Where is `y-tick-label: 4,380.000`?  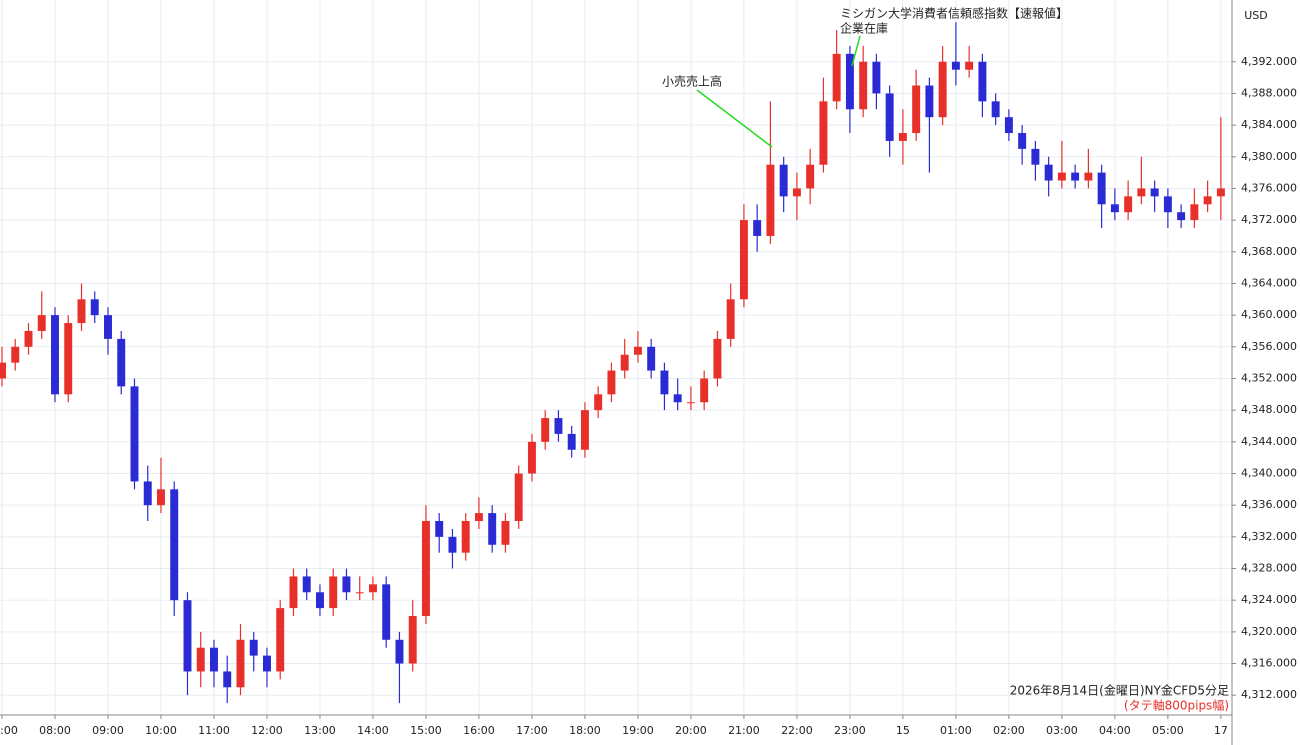
y-tick-label: 4,380.000 is located at coordinates (1269, 156).